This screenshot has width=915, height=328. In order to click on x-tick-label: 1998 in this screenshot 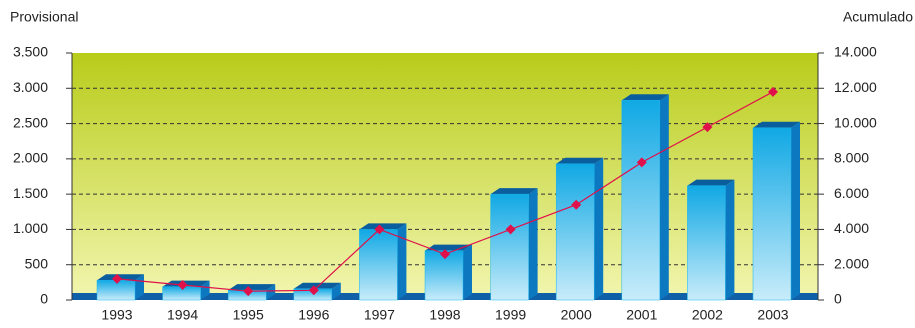, I will do `click(444, 315)`.